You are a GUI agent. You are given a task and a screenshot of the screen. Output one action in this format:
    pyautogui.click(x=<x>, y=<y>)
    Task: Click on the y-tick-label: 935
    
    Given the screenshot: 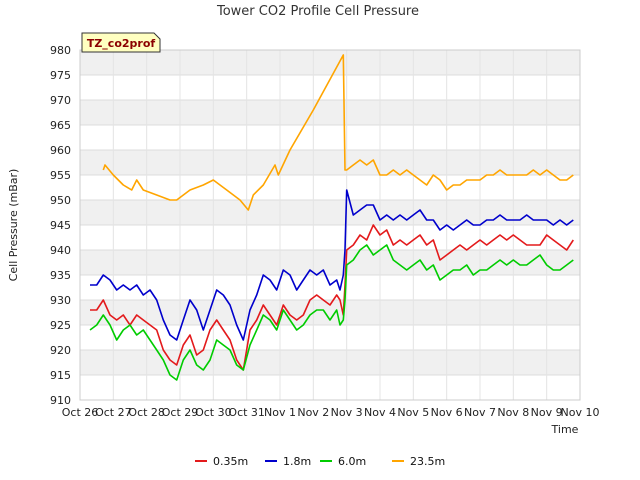 What is the action you would take?
    pyautogui.click(x=60, y=275)
    